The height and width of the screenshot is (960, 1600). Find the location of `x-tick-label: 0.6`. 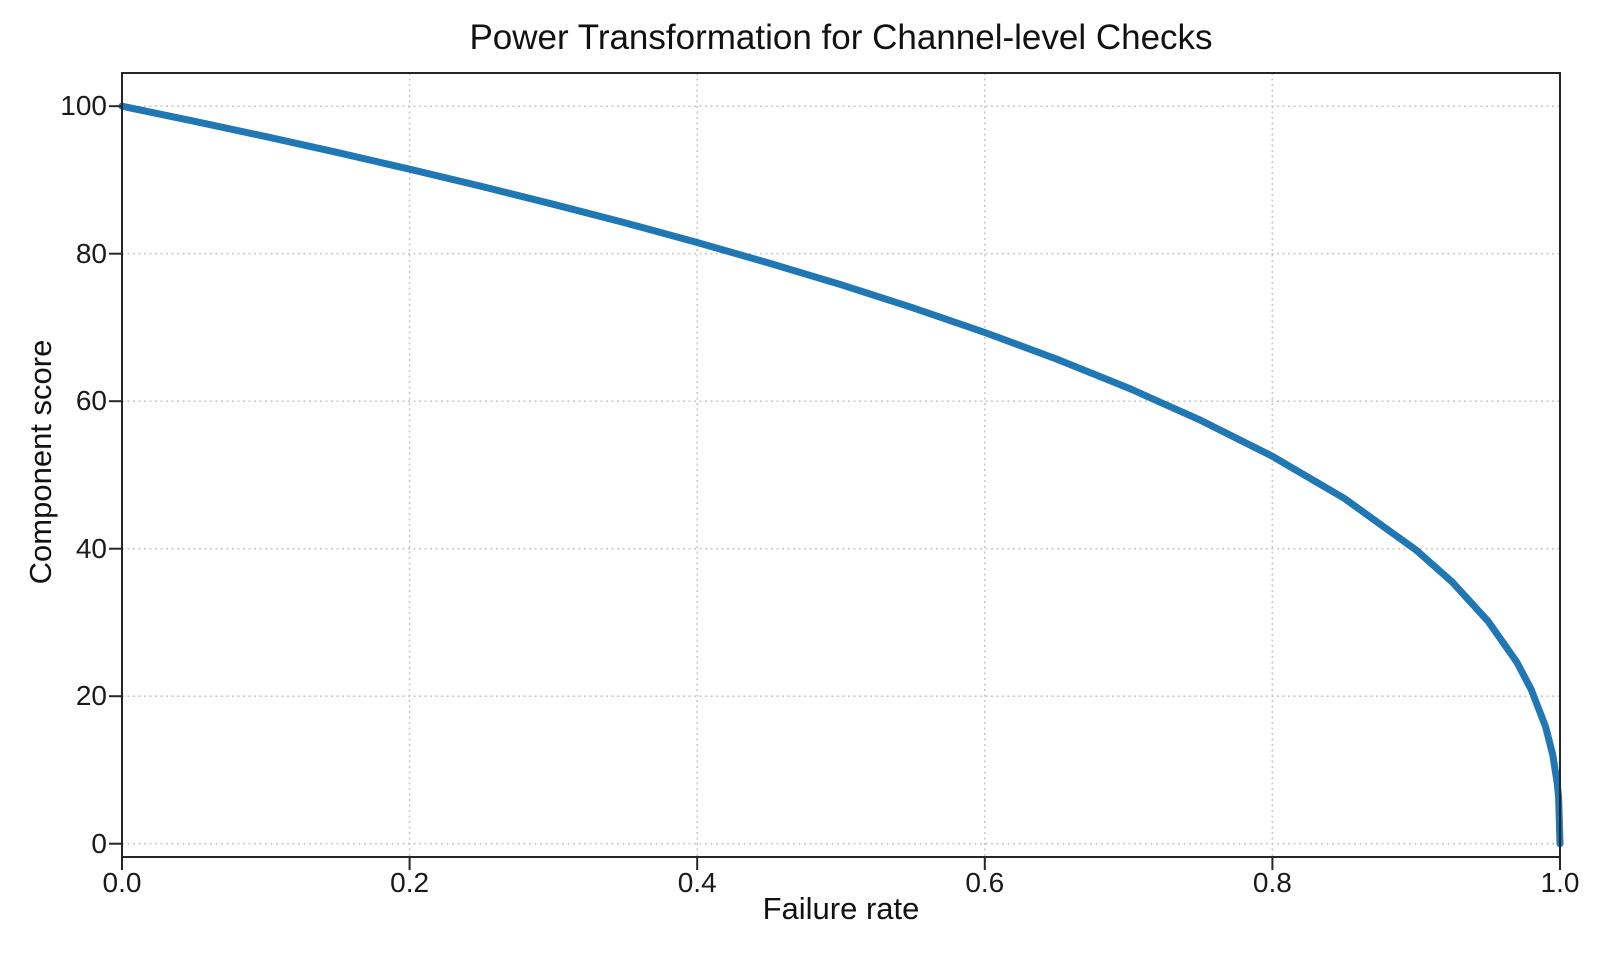

x-tick-label: 0.6 is located at coordinates (985, 882).